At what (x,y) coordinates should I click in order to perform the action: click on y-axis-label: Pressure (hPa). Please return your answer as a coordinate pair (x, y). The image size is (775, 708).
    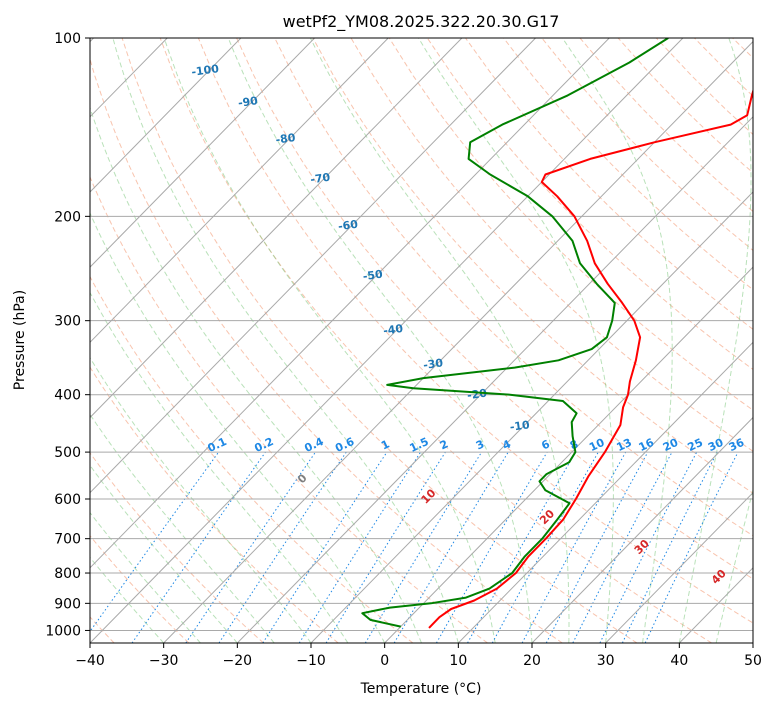
    Looking at the image, I should click on (20, 340).